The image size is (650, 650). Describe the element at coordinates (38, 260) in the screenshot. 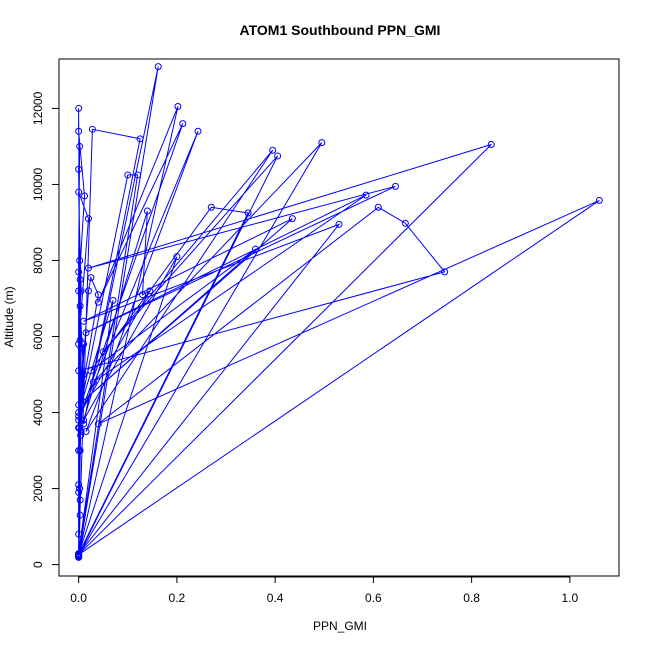

I see `y-tick-label: 8000` at that location.